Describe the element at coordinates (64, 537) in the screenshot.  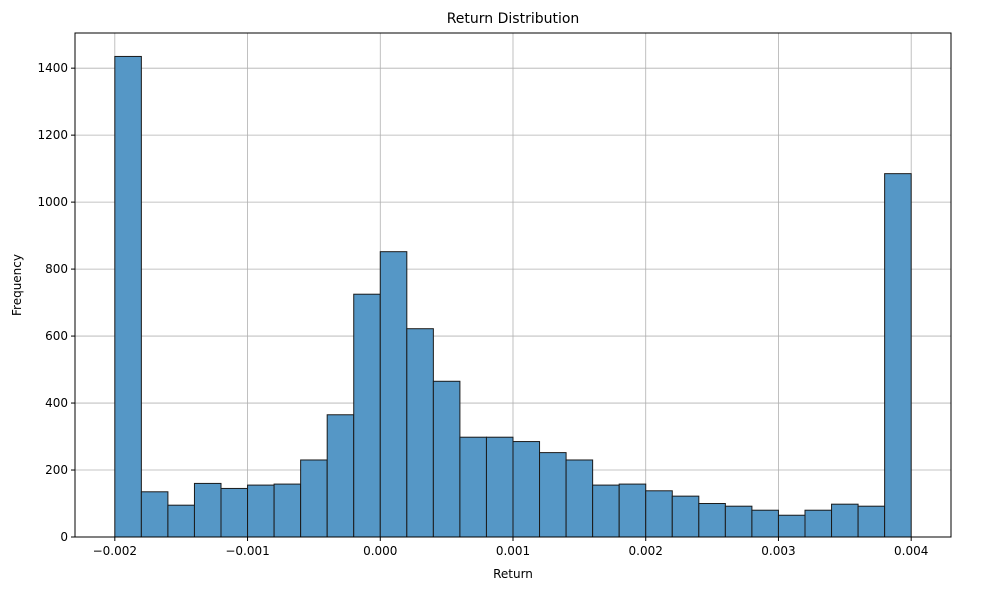
I see `y-tick-label-0: 0` at that location.